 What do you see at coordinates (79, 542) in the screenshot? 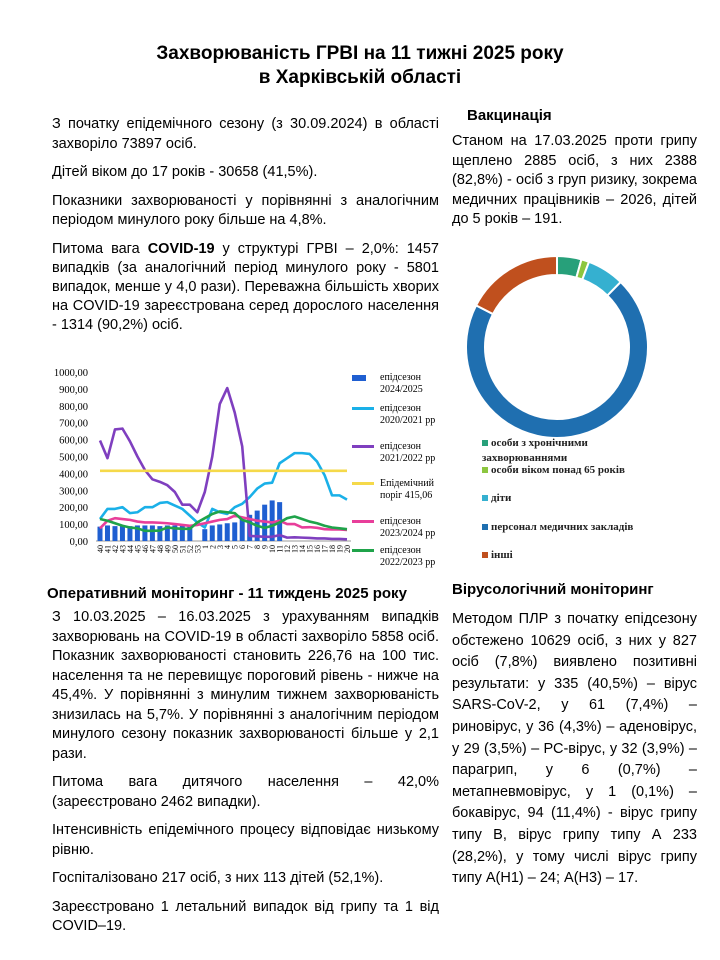
I see `y-tick-label: 0,00` at bounding box center [79, 542].